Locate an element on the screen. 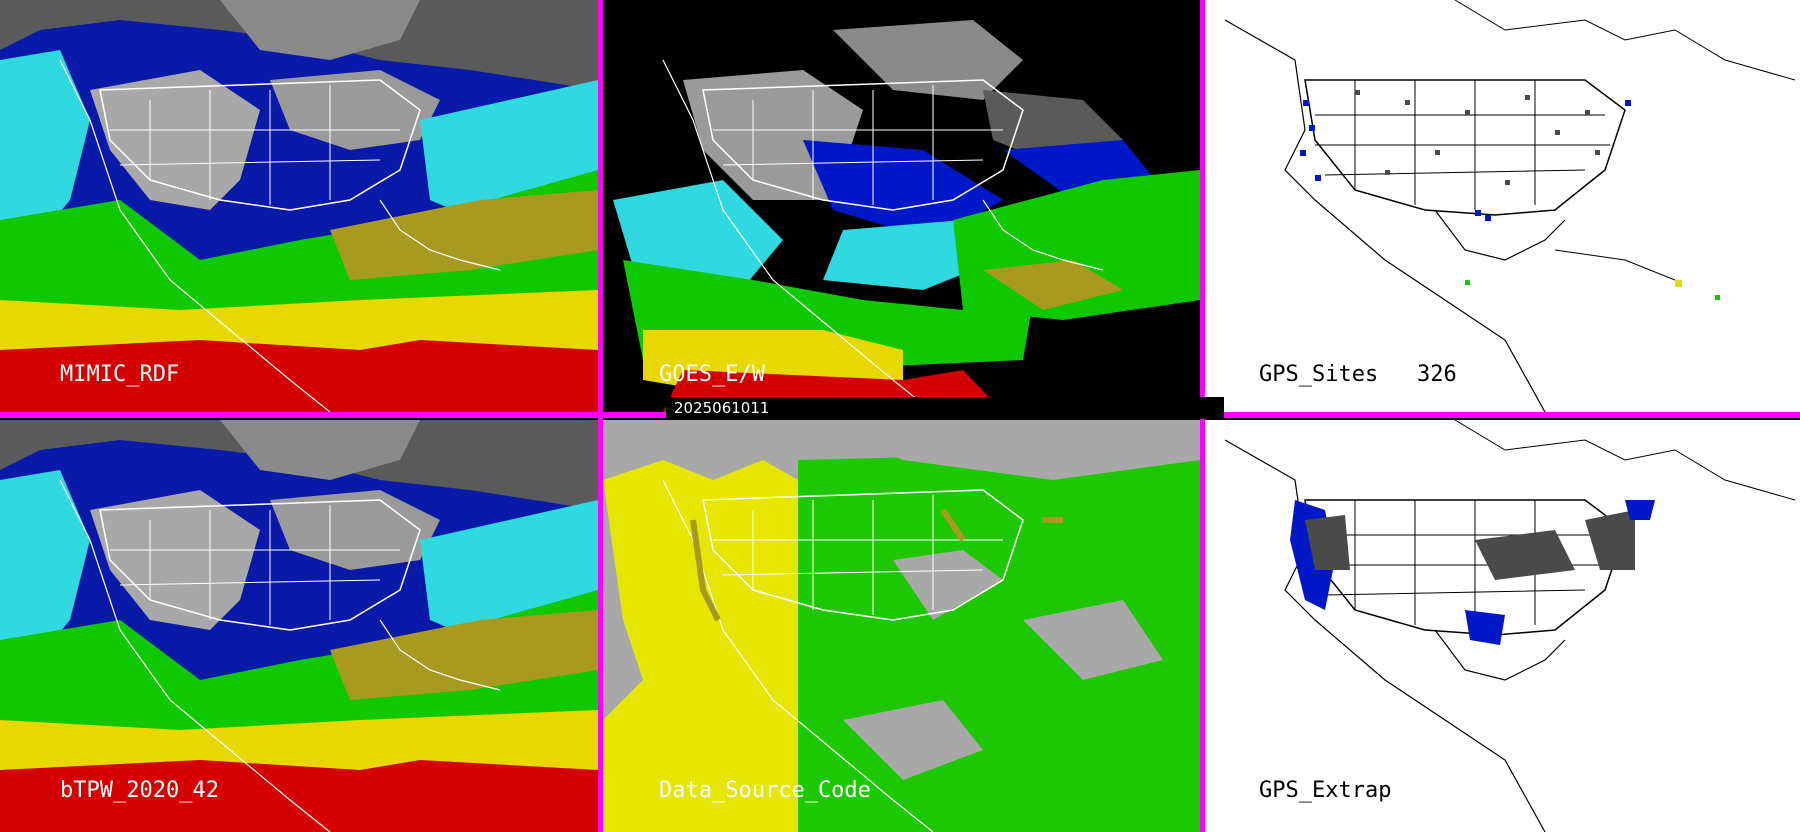 The width and height of the screenshot is (1800, 832). mimic-rdf-label: MIMIC_RDF is located at coordinates (120, 374).